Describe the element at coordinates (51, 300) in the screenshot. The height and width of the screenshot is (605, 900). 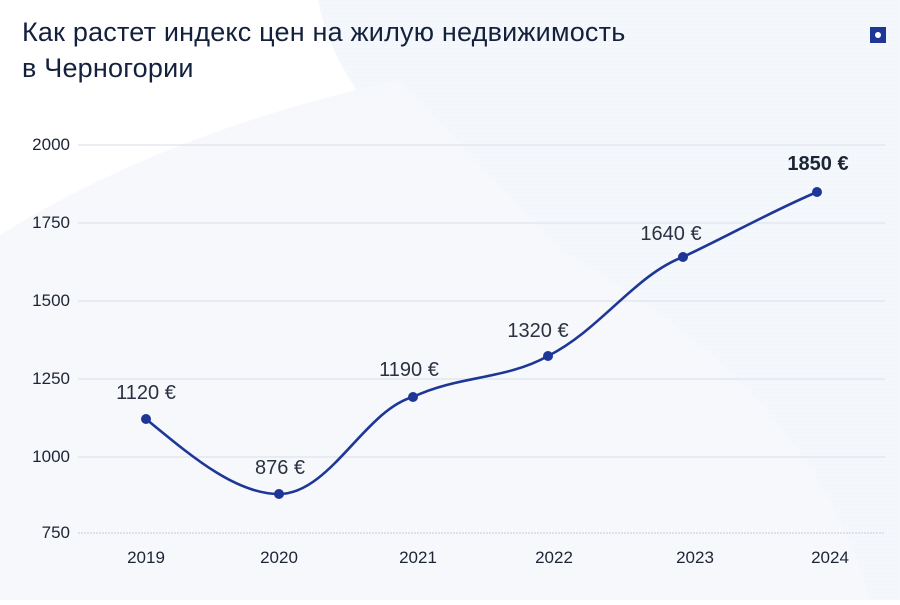
I see `y-tick-label: 1500` at that location.